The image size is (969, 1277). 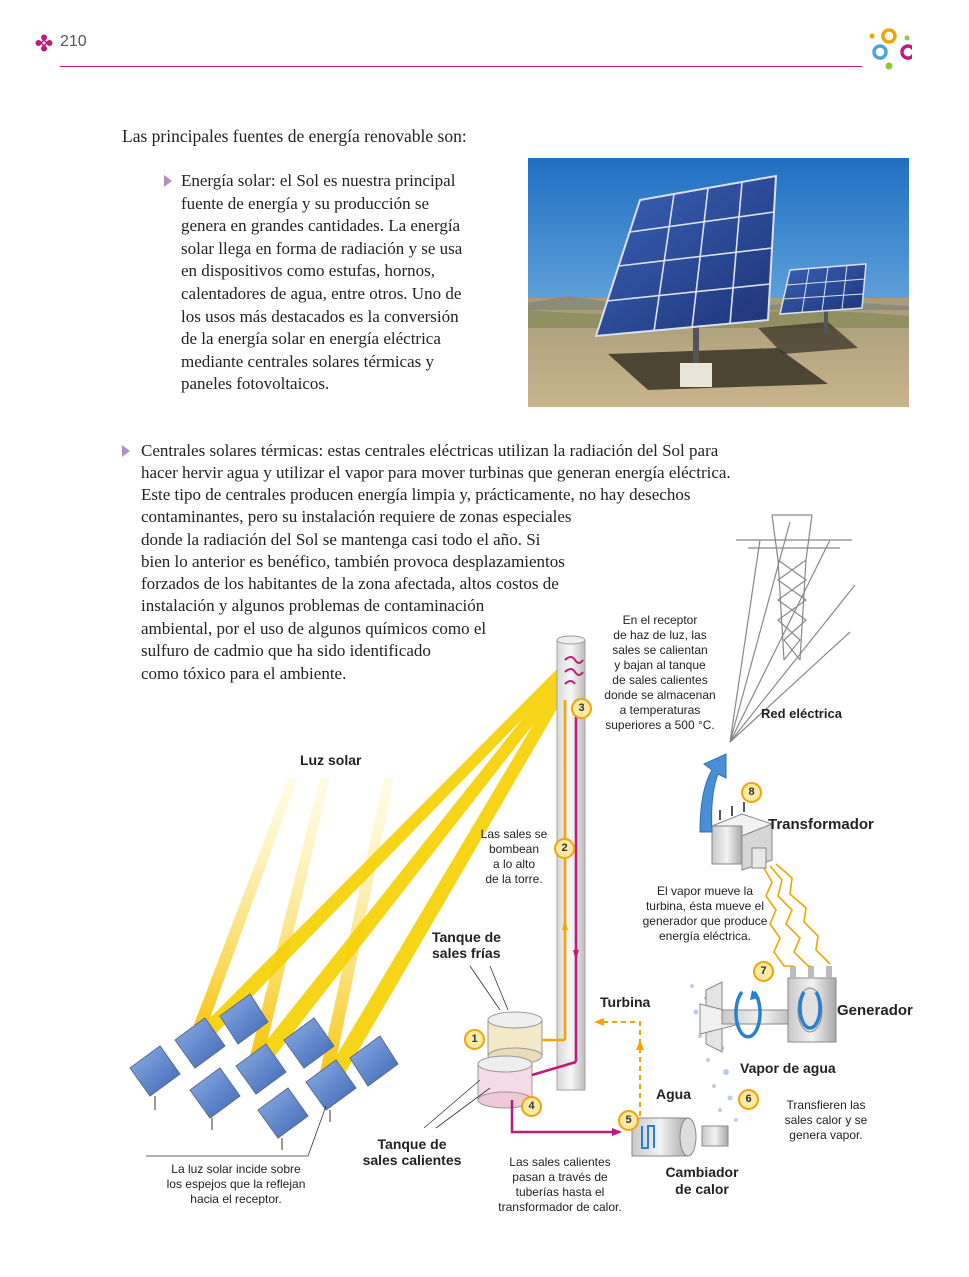 I want to click on power-grid-label: Red eléctrica, so click(x=801, y=713).